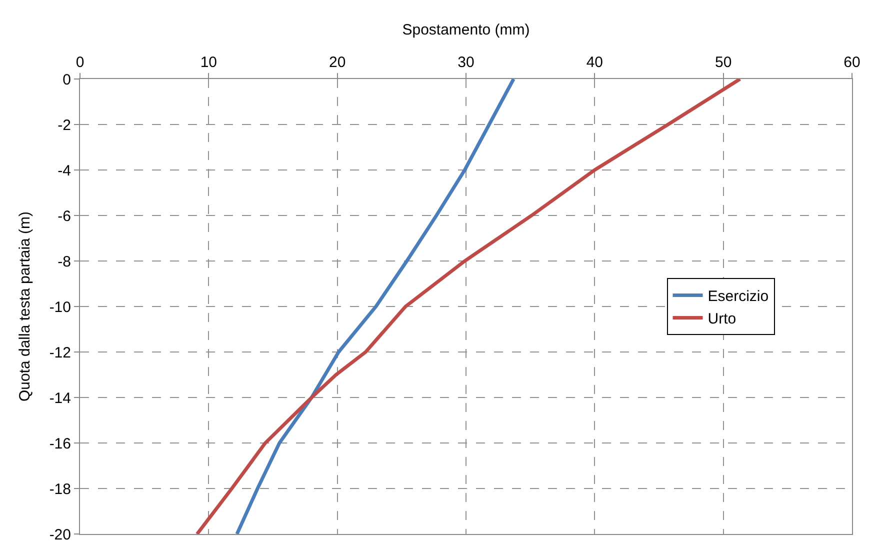  I want to click on y-tick-label: -12, so click(60, 353).